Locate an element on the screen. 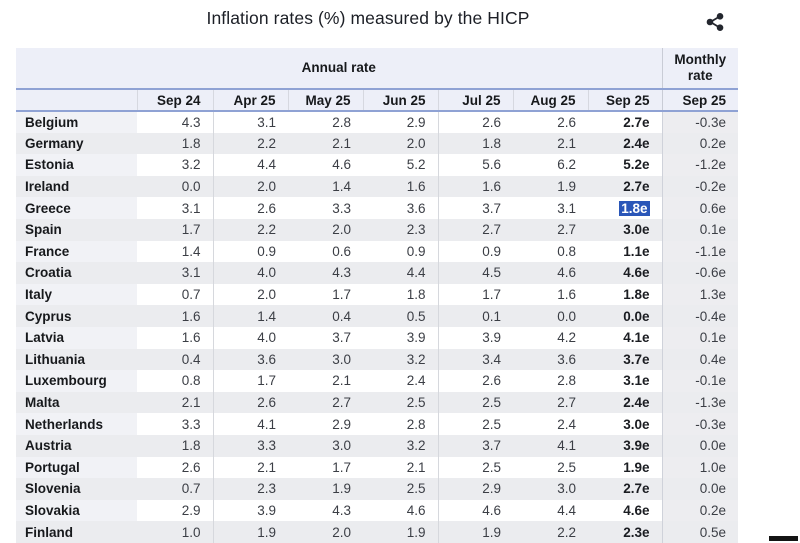 This screenshot has height=543, width=800. country-label: Luxembourg is located at coordinates (76, 381).